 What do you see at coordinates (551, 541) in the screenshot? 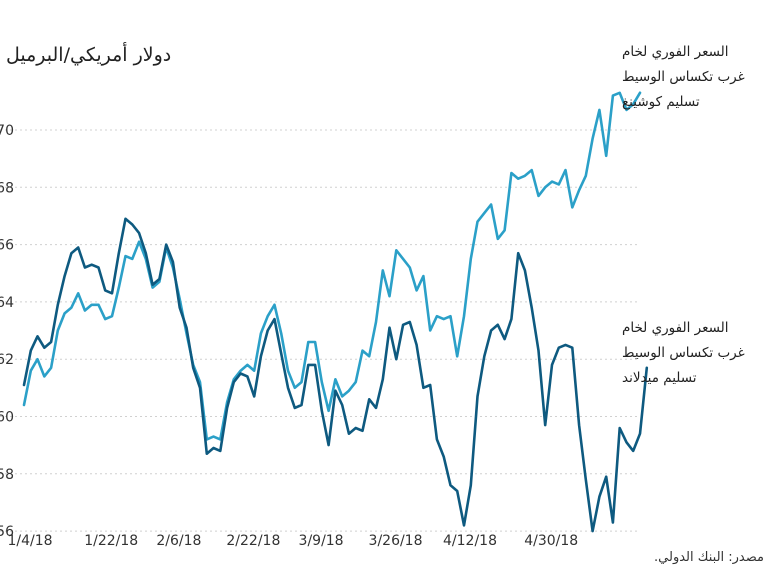
I see `x-tick-label: 4/30/18` at bounding box center [551, 541].